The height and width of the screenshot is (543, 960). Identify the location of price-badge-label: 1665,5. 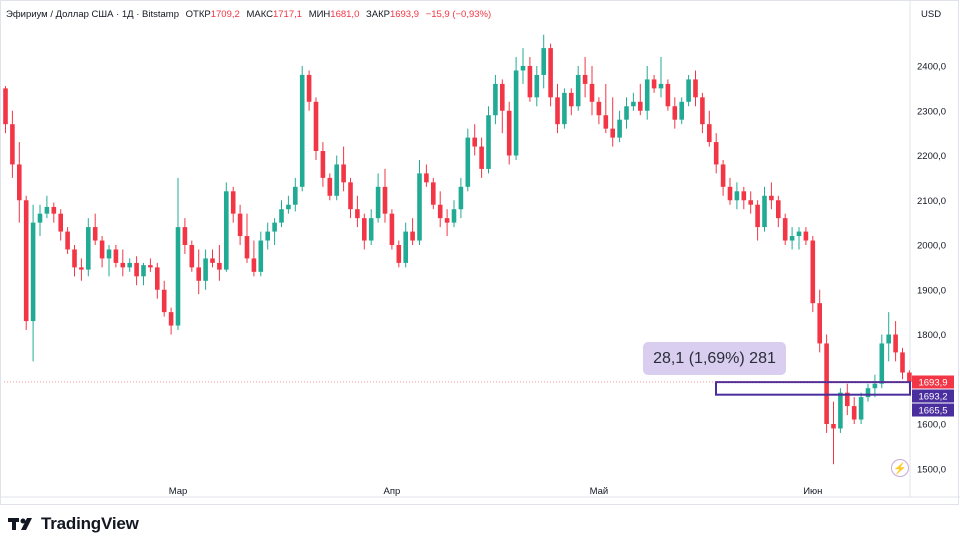
(932, 411).